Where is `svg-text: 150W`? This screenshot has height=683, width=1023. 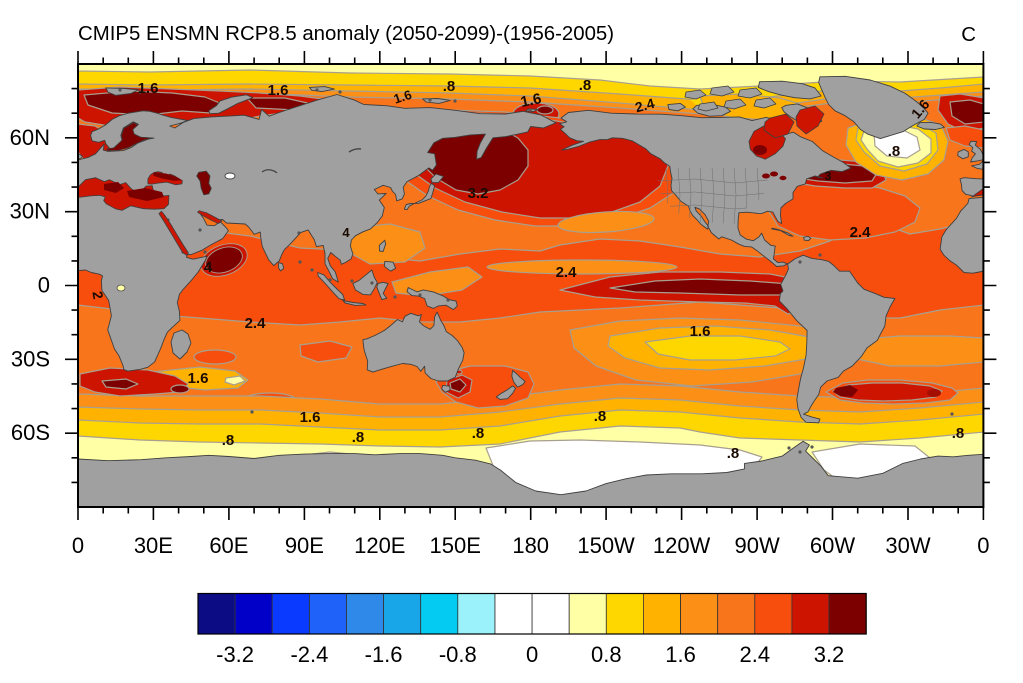
svg-text: 150W is located at coordinates (606, 545).